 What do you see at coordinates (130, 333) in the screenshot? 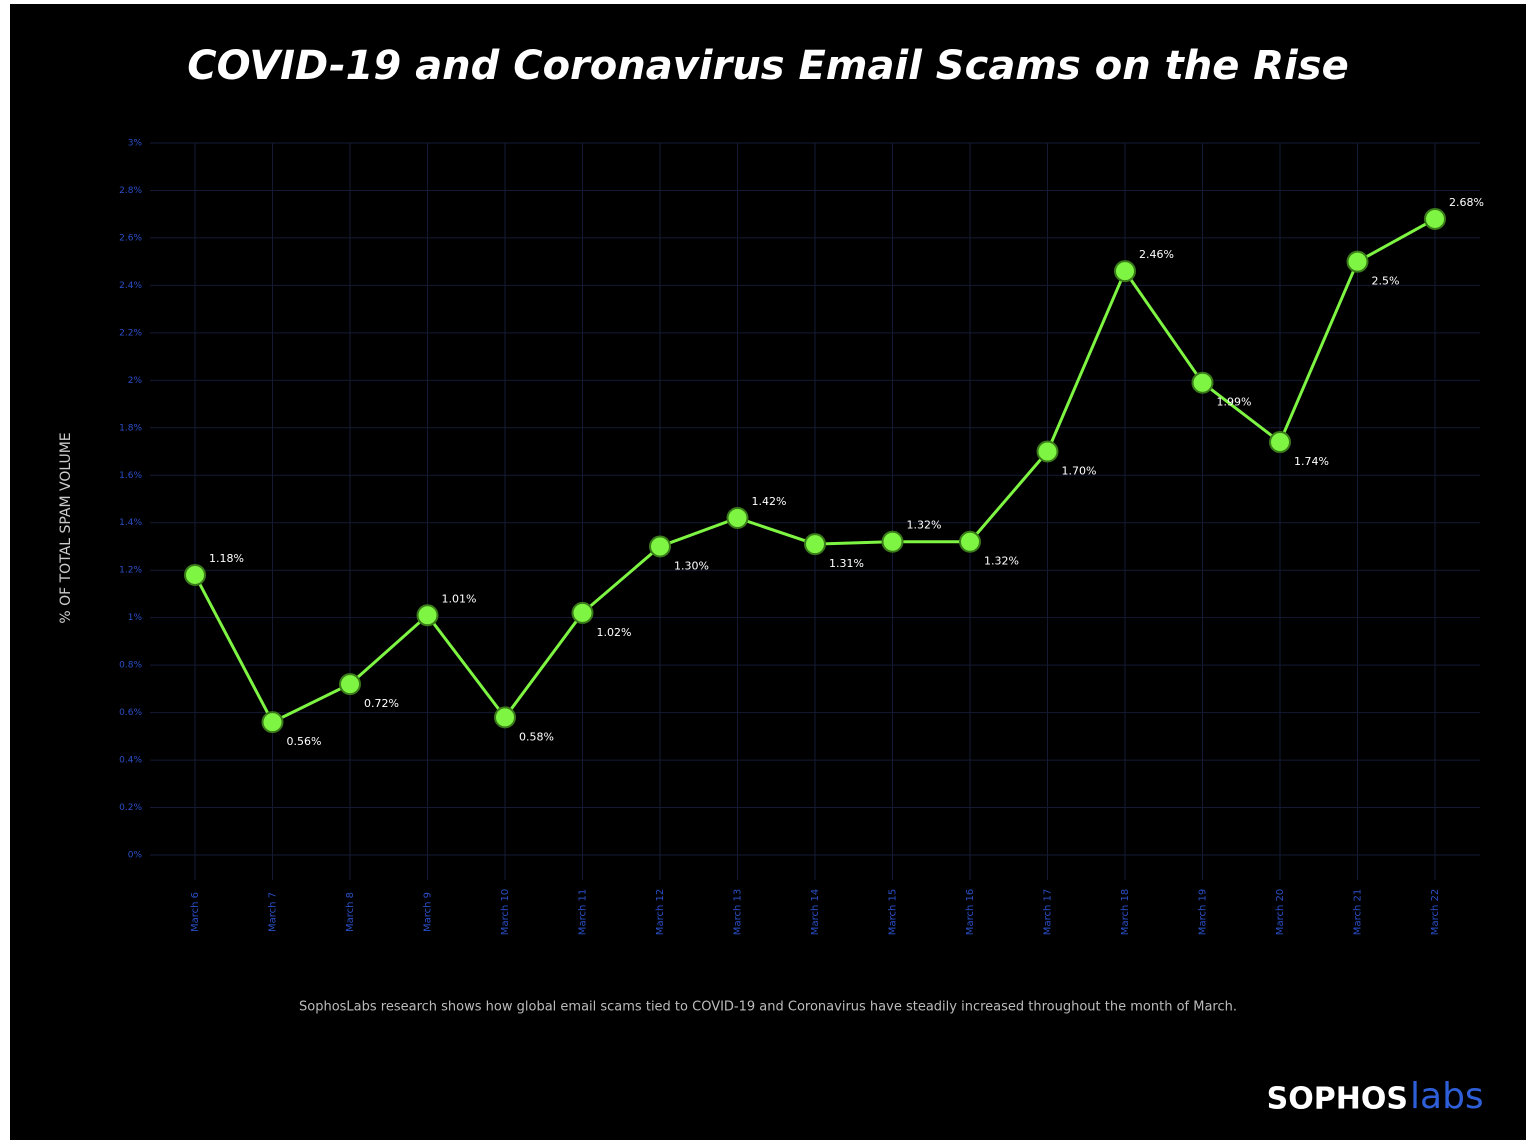
I see `y-tick-label: 2.2%` at bounding box center [130, 333].